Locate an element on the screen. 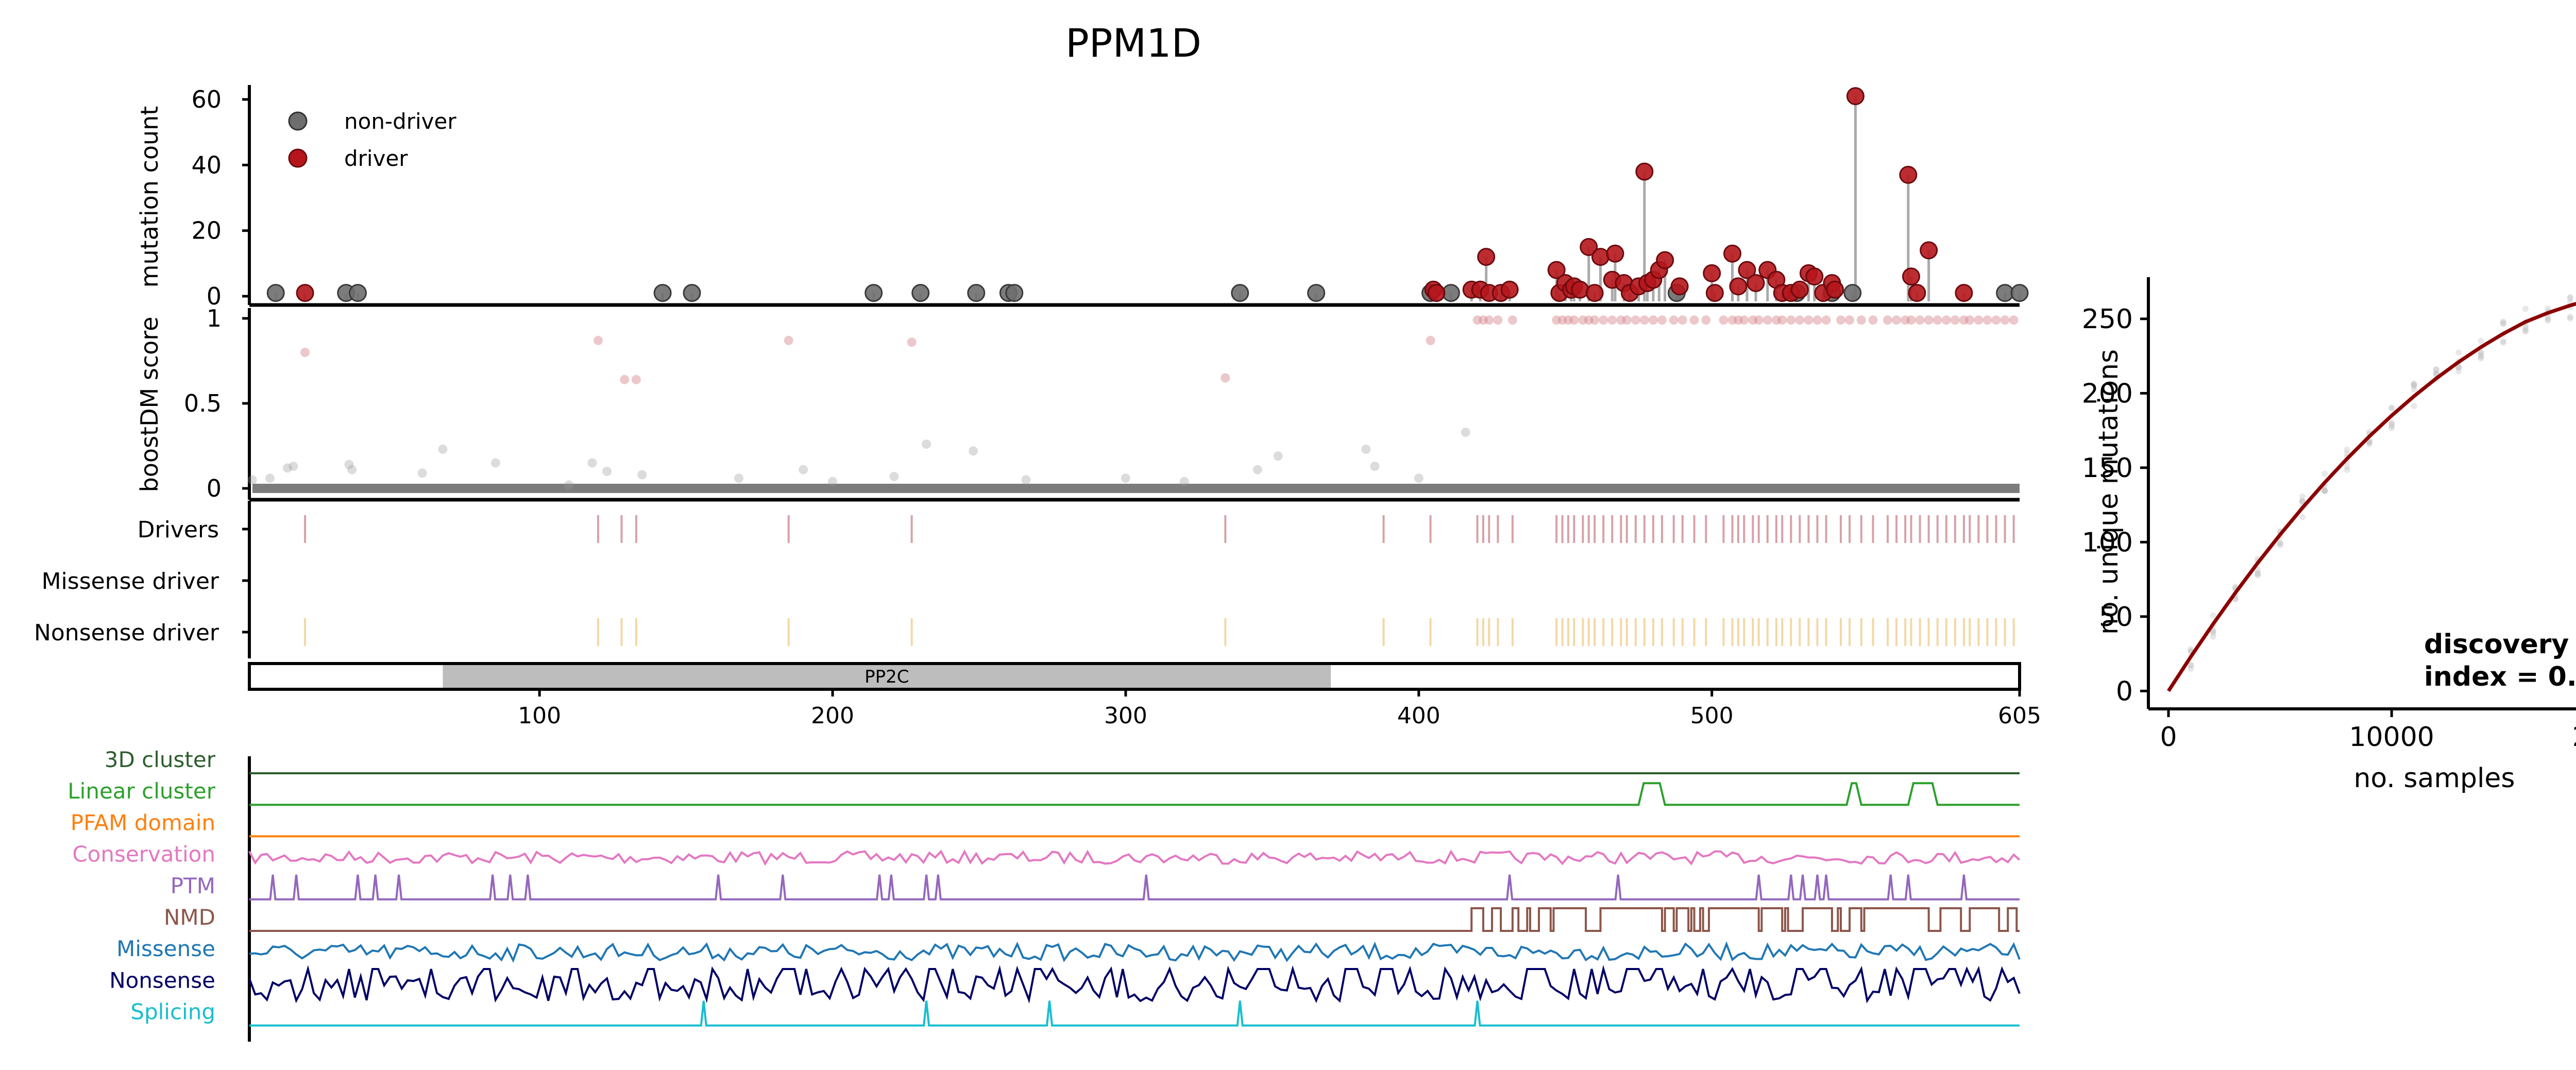  pfam-track: PP2C 100 200 300 400 500 605 is located at coordinates (1144, 695).